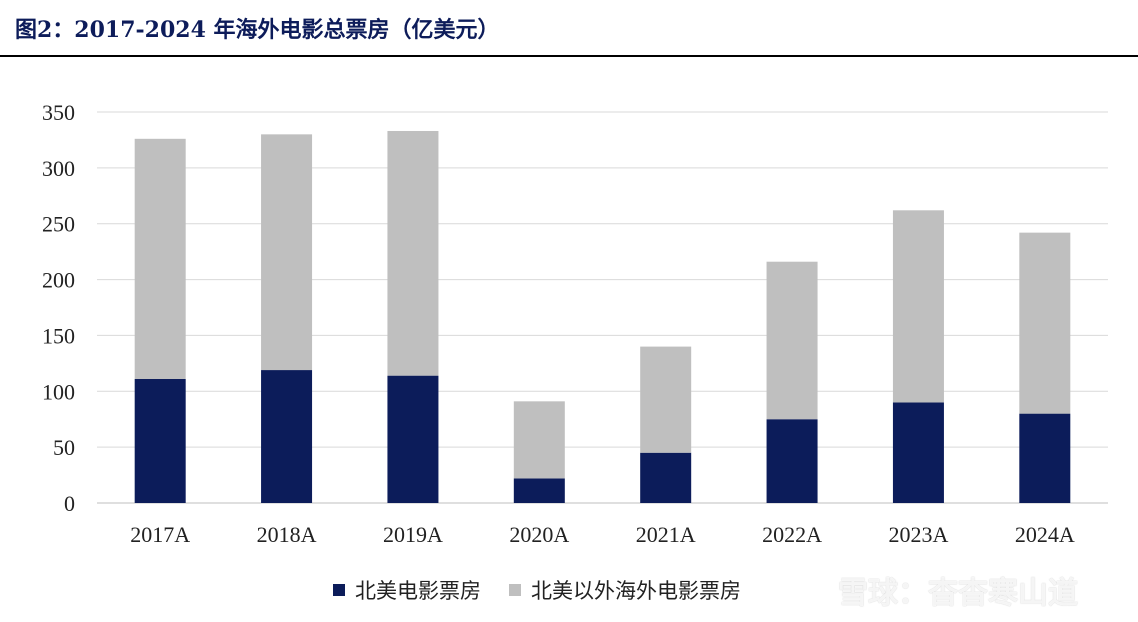 The height and width of the screenshot is (622, 1138). What do you see at coordinates (918, 534) in the screenshot?
I see `x-tick-label: 2023A` at bounding box center [918, 534].